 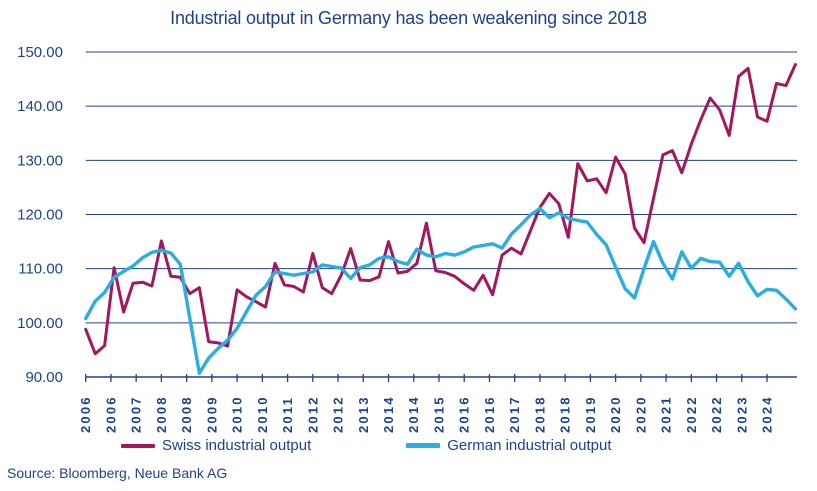 What do you see at coordinates (211, 414) in the screenshot?
I see `x-axis-label: 2009` at bounding box center [211, 414].